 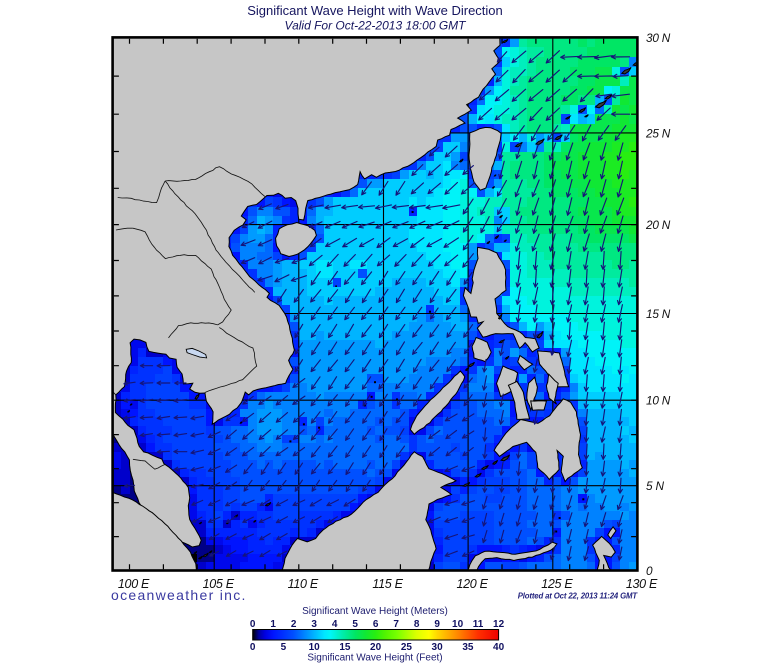 What do you see at coordinates (376, 647) in the screenshot?
I see `svg-text: 20` at bounding box center [376, 647].